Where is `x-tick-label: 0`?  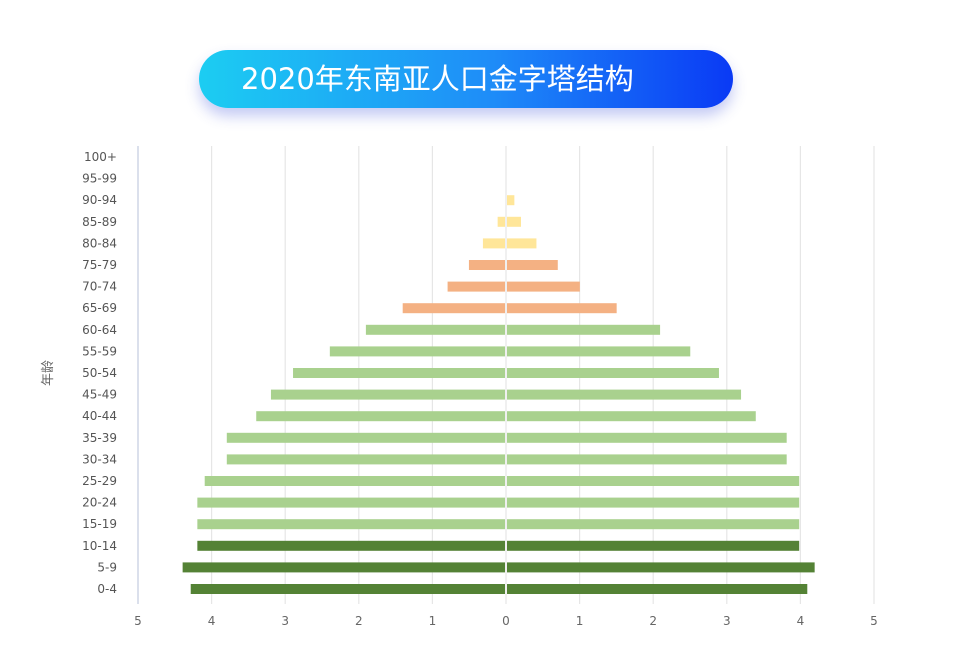 x-tick-label: 0 is located at coordinates (506, 621).